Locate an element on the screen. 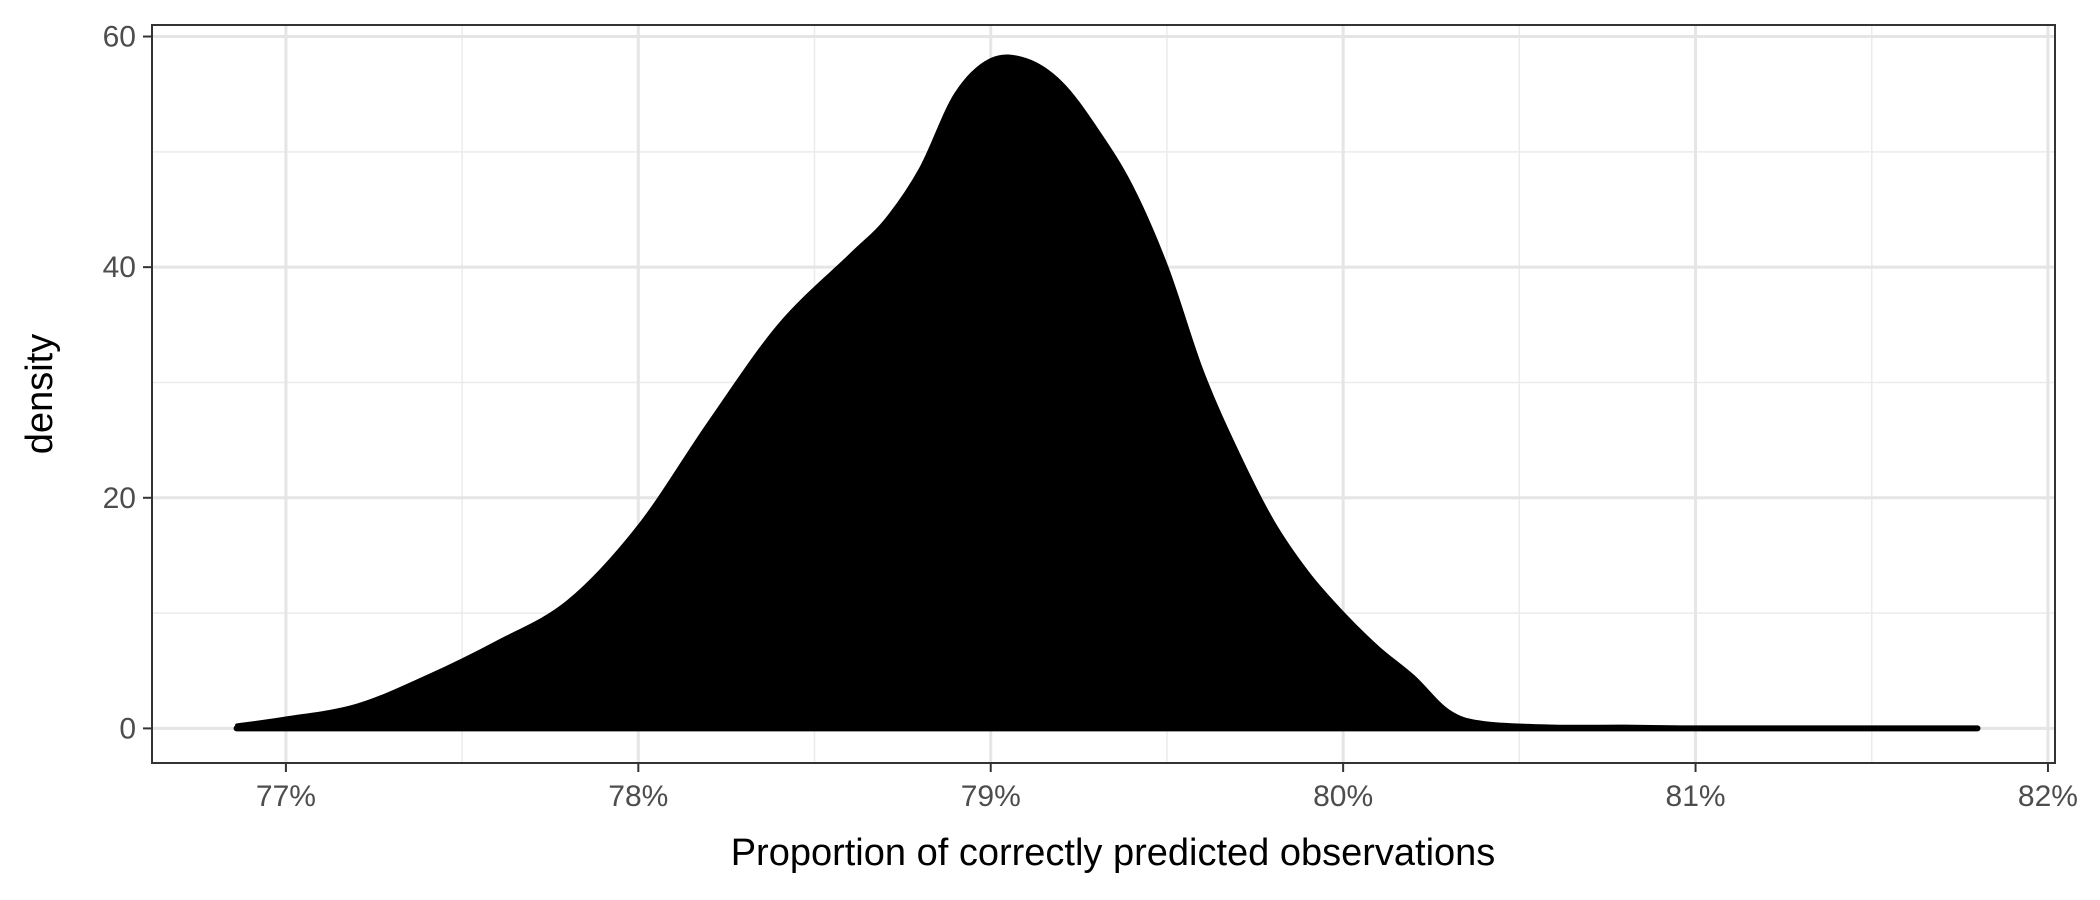 Image resolution: width=2100 pixels, height=900 pixels. y-tick-label: 0 is located at coordinates (127, 728).